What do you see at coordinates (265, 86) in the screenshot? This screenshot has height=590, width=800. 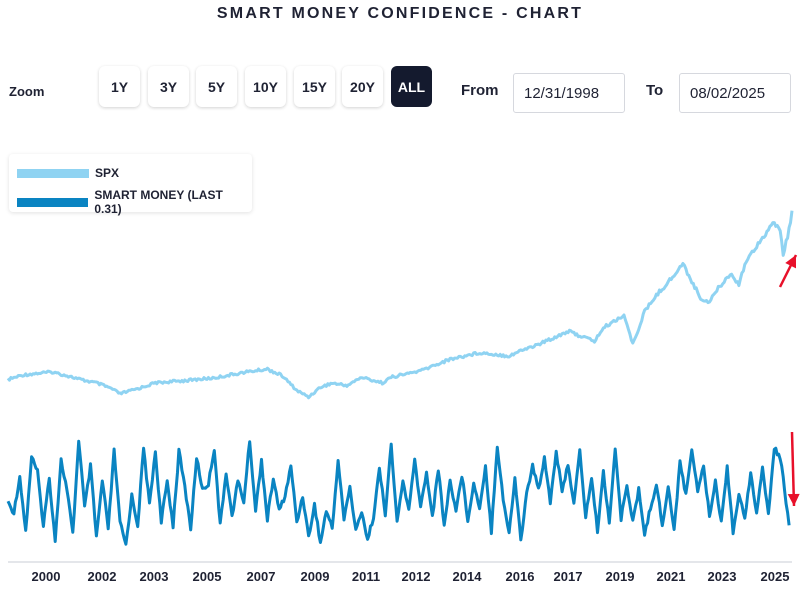 I see `zoom-10y-button: 10Y` at bounding box center [265, 86].